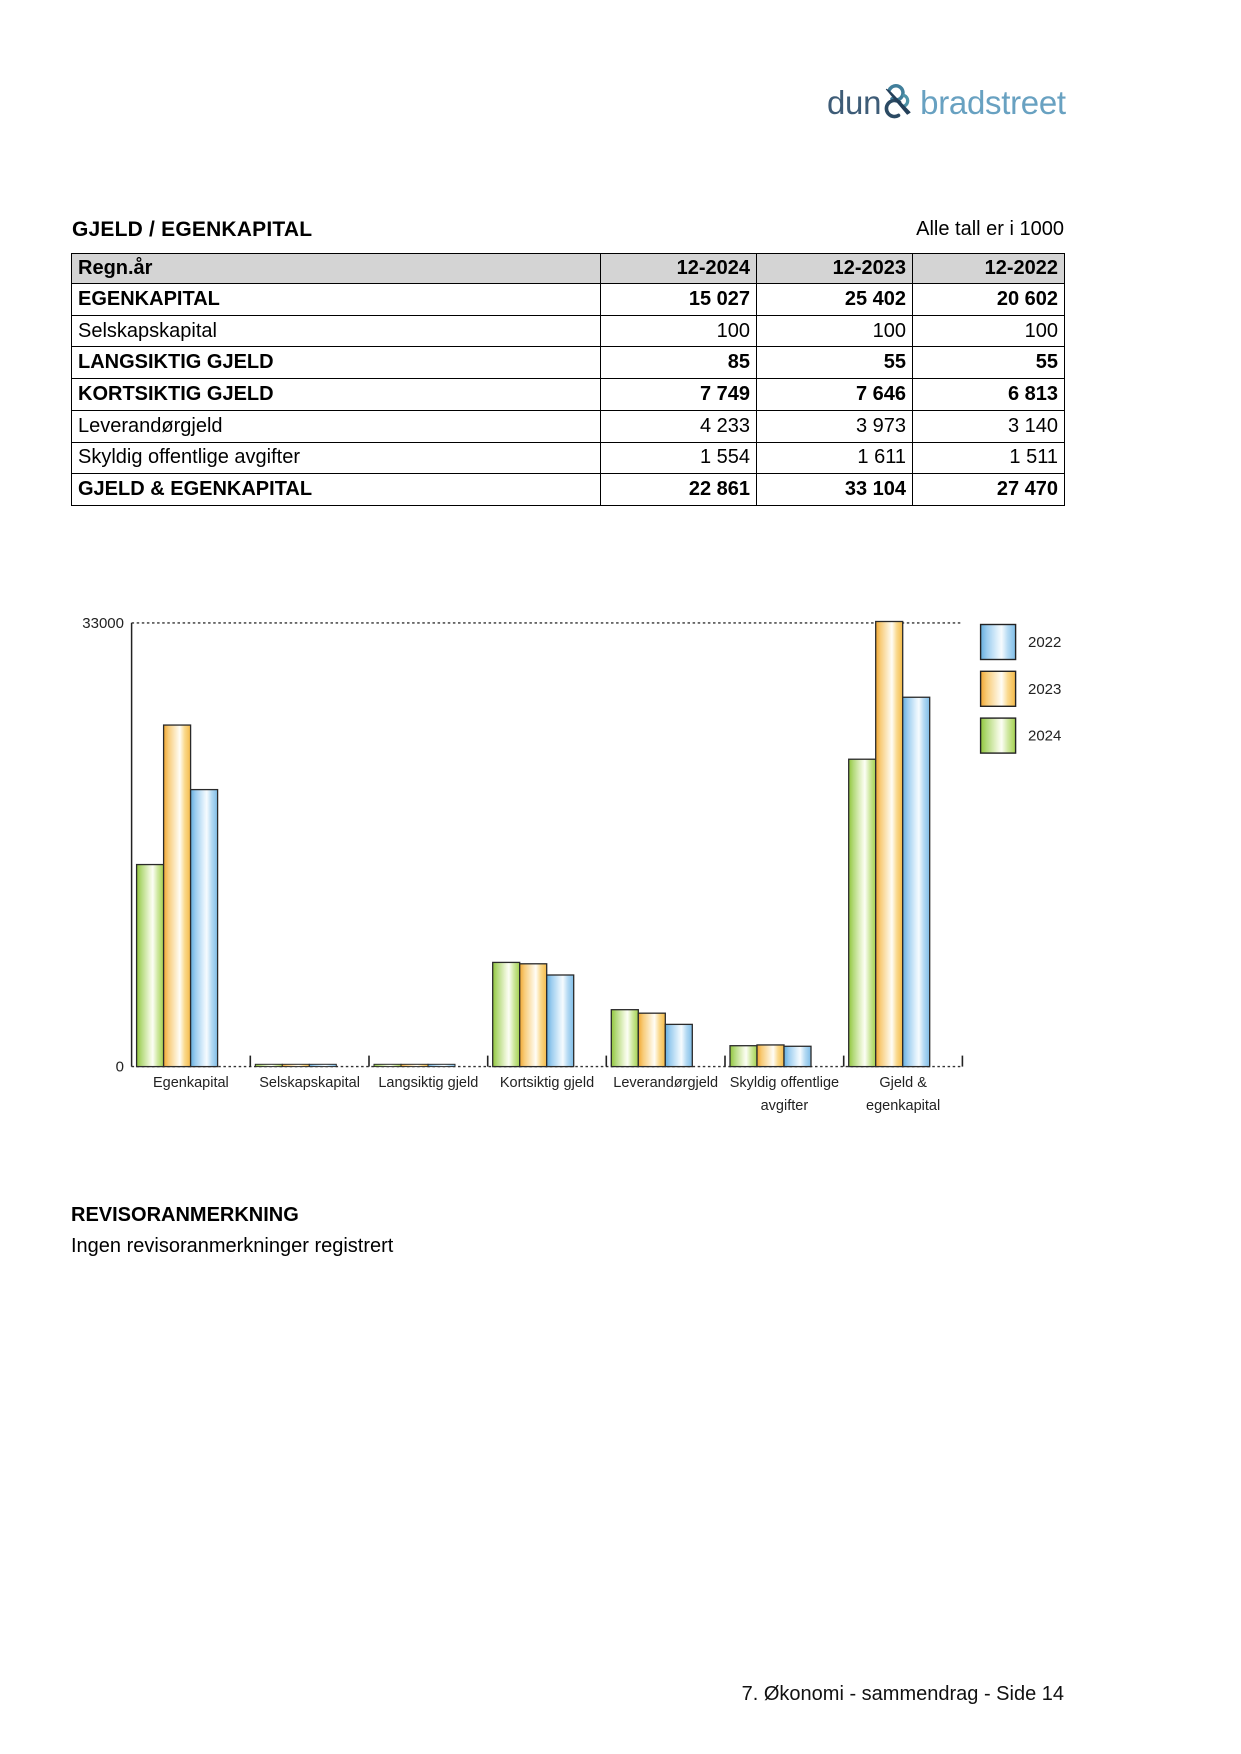 The width and height of the screenshot is (1241, 1754). What do you see at coordinates (309, 1083) in the screenshot?
I see `svg-text: Selskapskapital` at bounding box center [309, 1083].